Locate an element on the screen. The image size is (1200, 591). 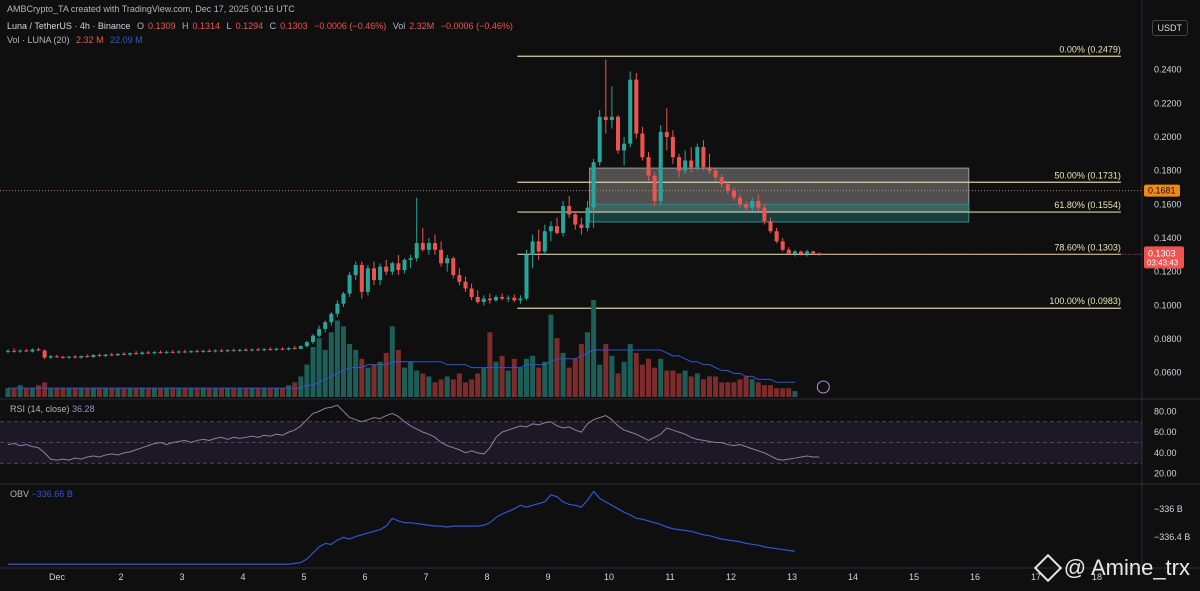
rsi-tick-label: 60.00 is located at coordinates (1165, 432).